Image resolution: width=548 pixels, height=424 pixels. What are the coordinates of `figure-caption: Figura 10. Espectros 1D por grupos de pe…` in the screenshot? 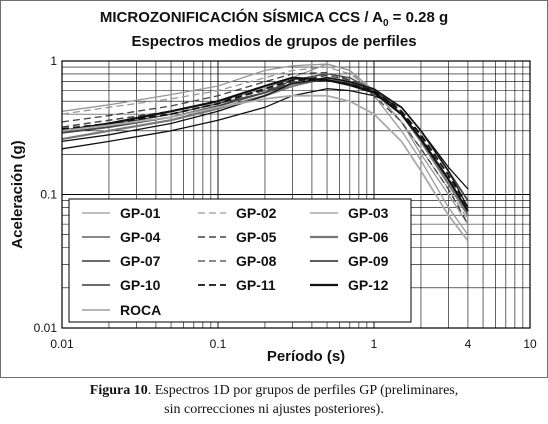 It's located at (274, 400).